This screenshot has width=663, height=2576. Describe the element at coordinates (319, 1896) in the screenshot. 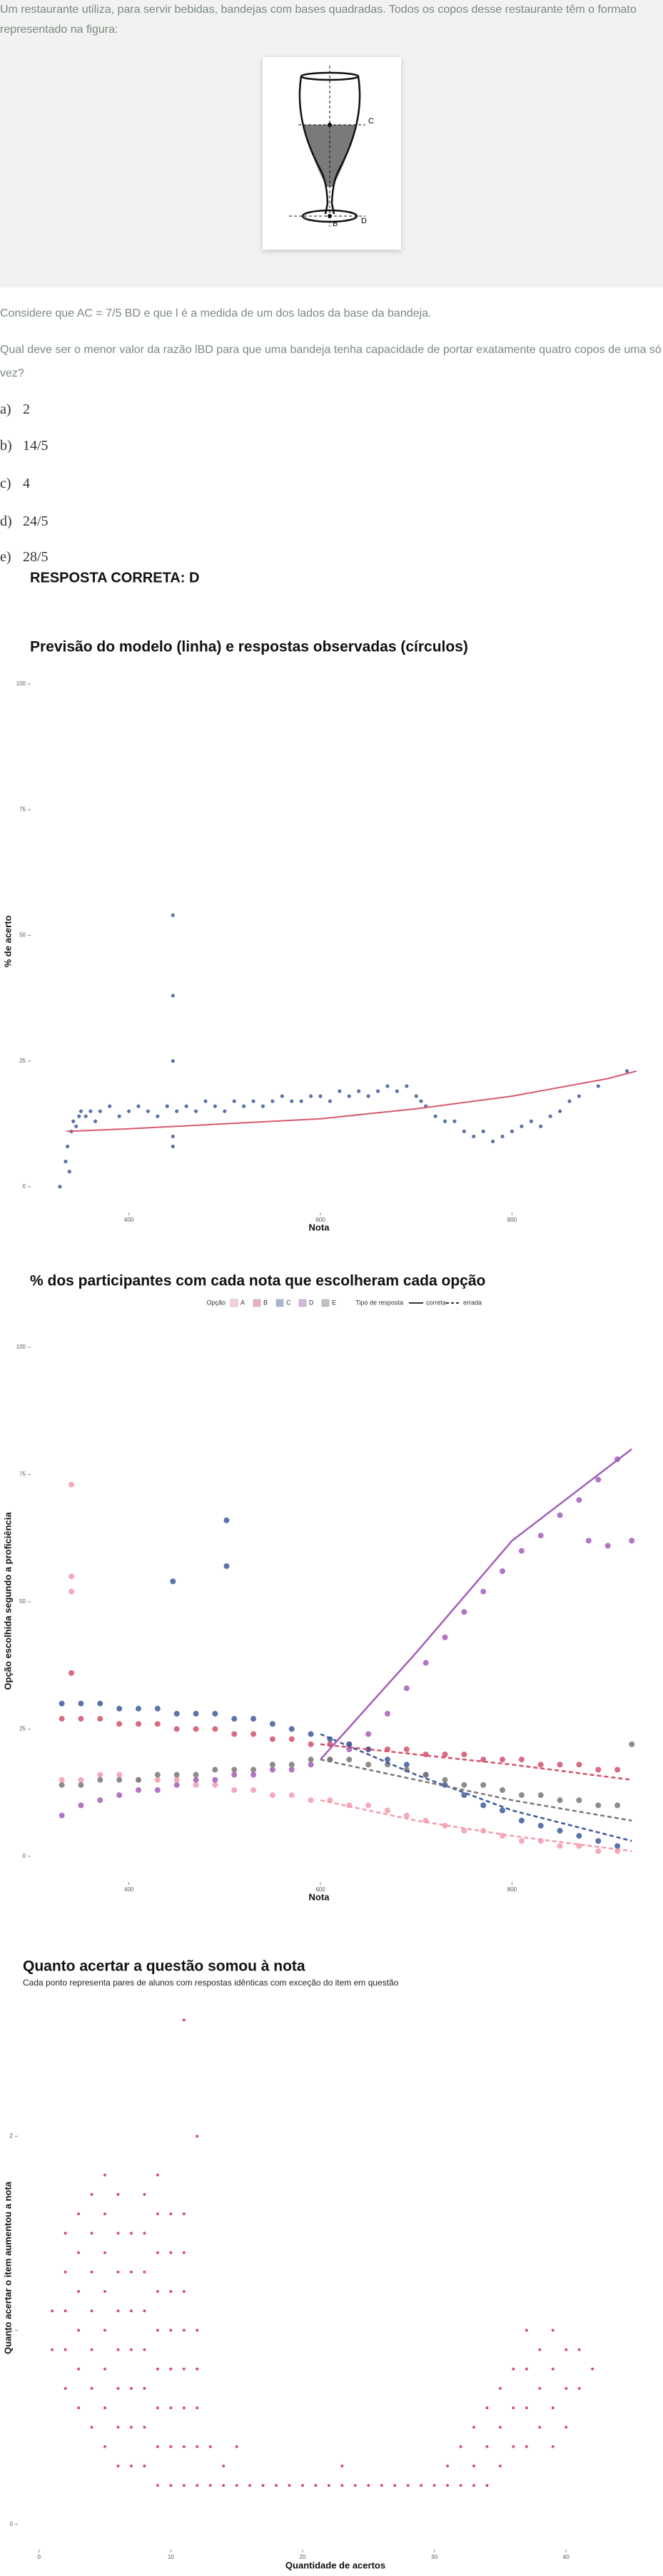

I see `x-axis-label: Nota` at that location.